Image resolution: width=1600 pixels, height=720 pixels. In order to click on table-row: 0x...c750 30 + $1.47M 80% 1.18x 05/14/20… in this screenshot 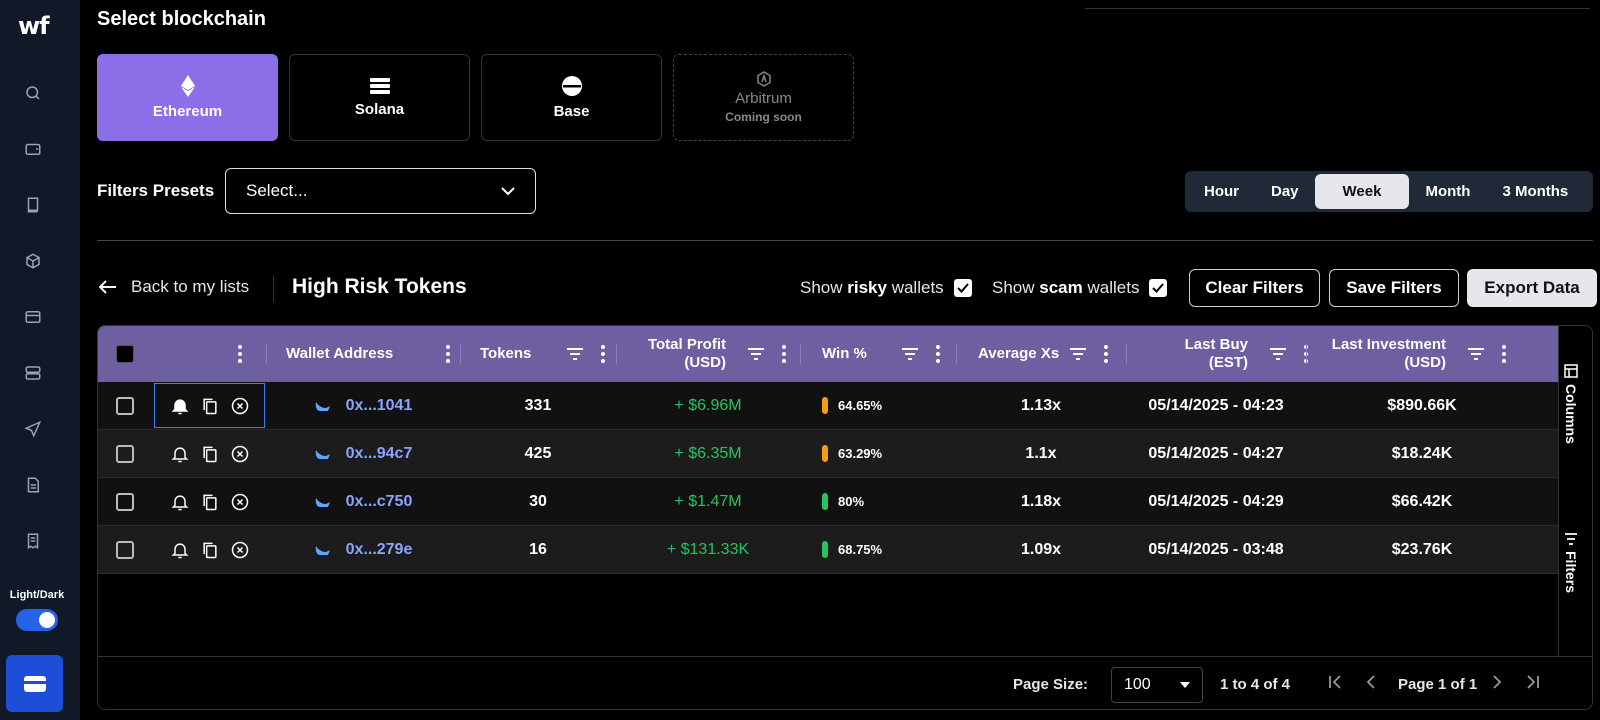, I will do `click(828, 502)`.